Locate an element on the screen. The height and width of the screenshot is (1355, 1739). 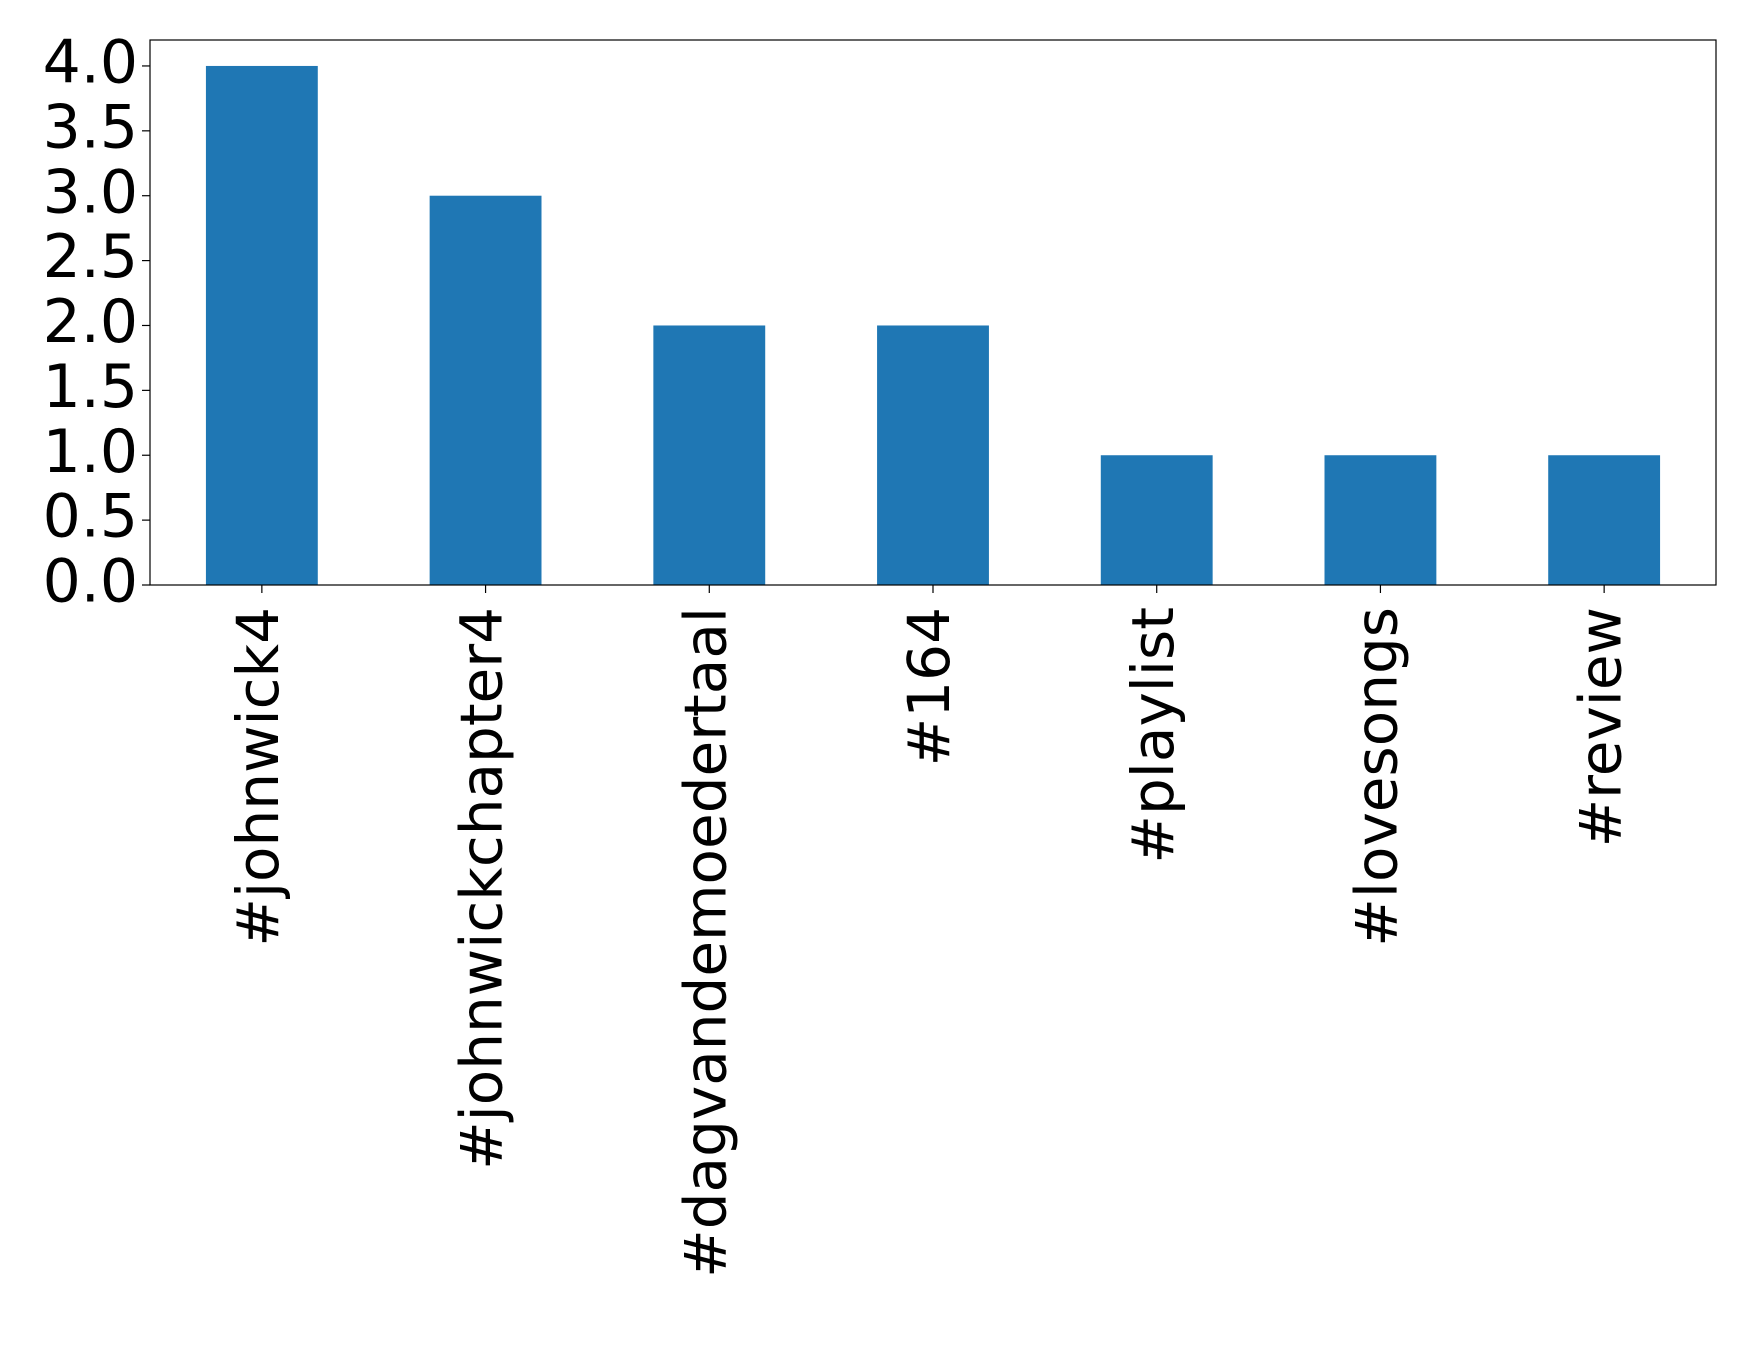
y-tick-label: 0.0 is located at coordinates (90, 582).